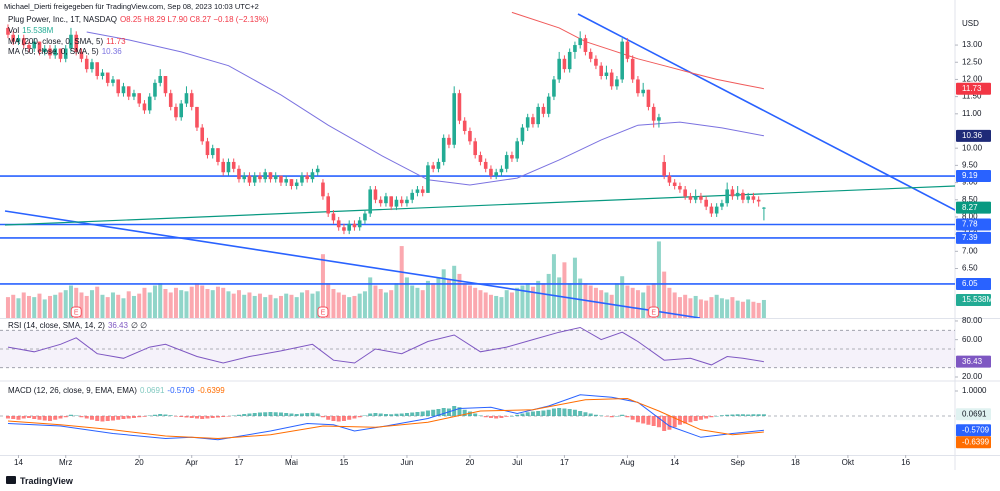 The height and width of the screenshot is (491, 1000). What do you see at coordinates (970, 216) in the screenshot?
I see `y-tick-label: 8.00` at bounding box center [970, 216].